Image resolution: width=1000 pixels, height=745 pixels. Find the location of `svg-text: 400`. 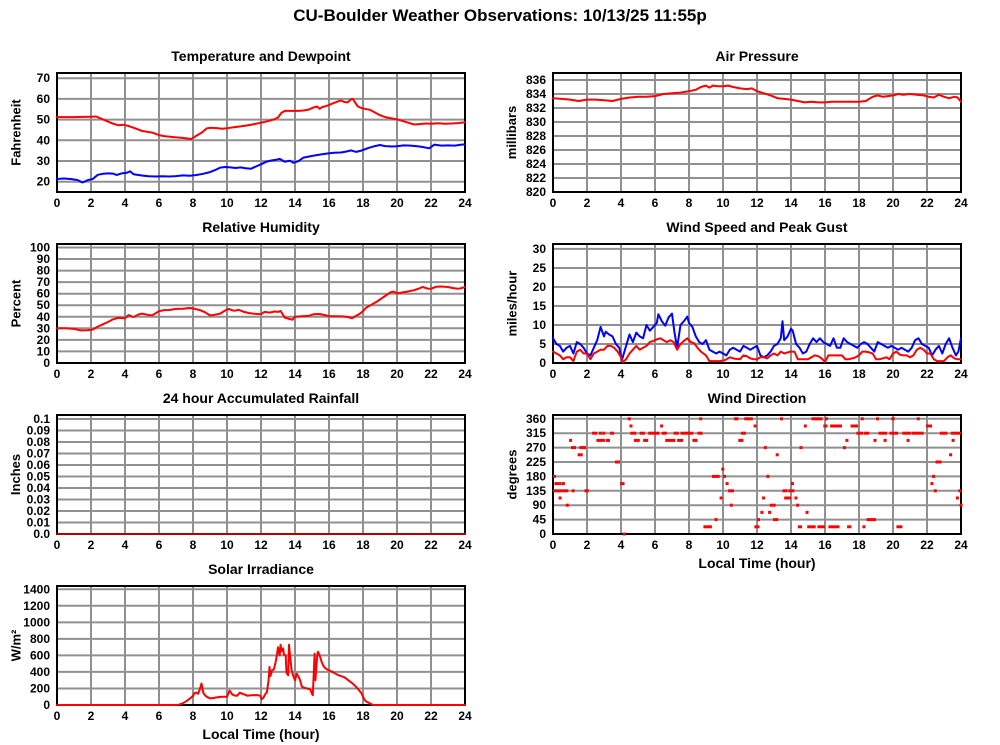

svg-text: 400 is located at coordinates (40, 672).